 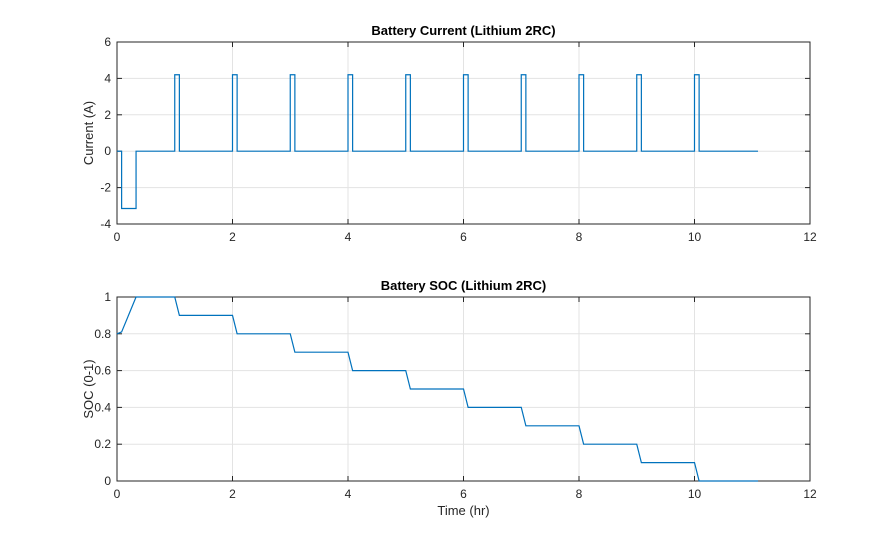 I want to click on soc-x-tick-label-2: 4, so click(x=348, y=494).